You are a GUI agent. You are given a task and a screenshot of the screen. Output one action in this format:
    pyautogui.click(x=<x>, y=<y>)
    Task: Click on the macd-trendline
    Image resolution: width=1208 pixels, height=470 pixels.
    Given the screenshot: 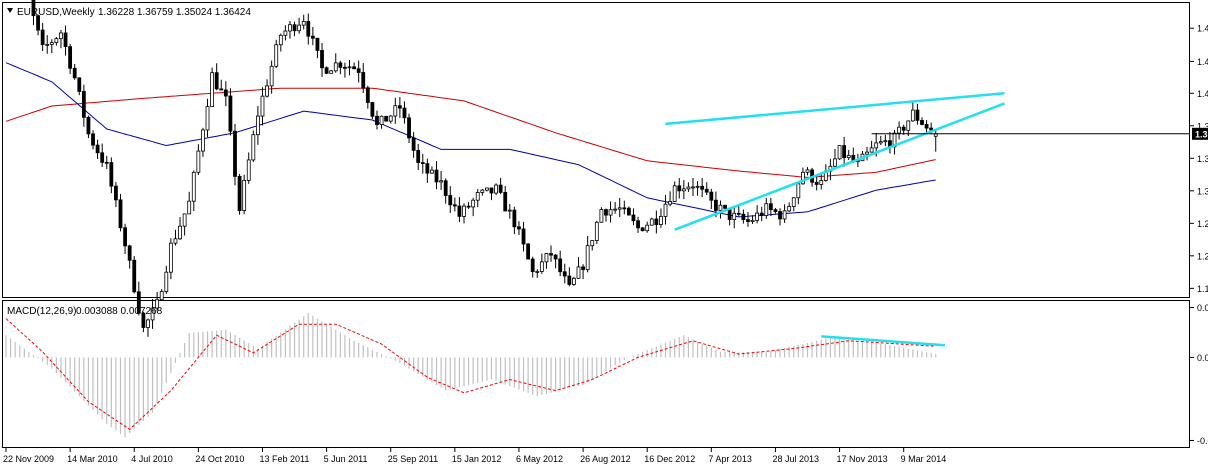 What is the action you would take?
    pyautogui.click(x=883, y=341)
    